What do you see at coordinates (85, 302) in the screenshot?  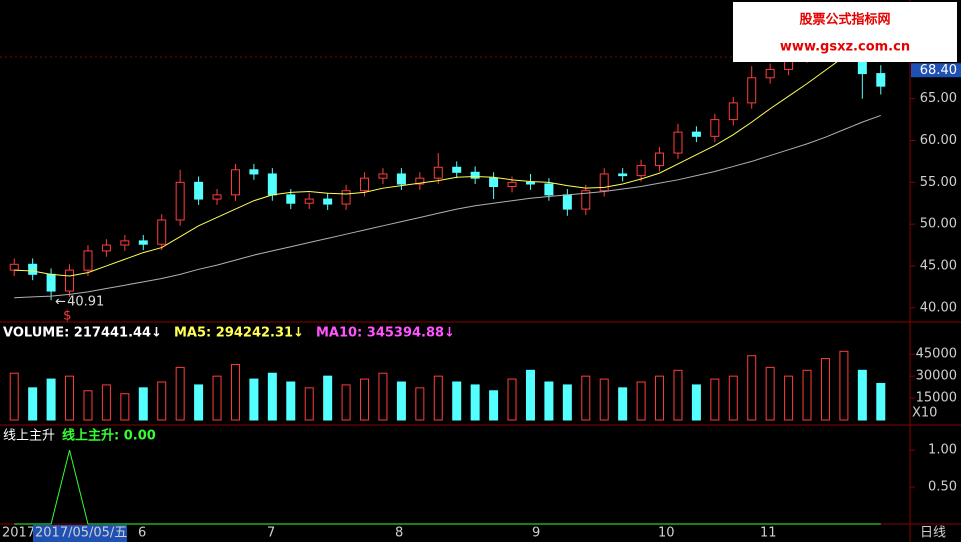 I see `low-label: 40.91` at bounding box center [85, 302].